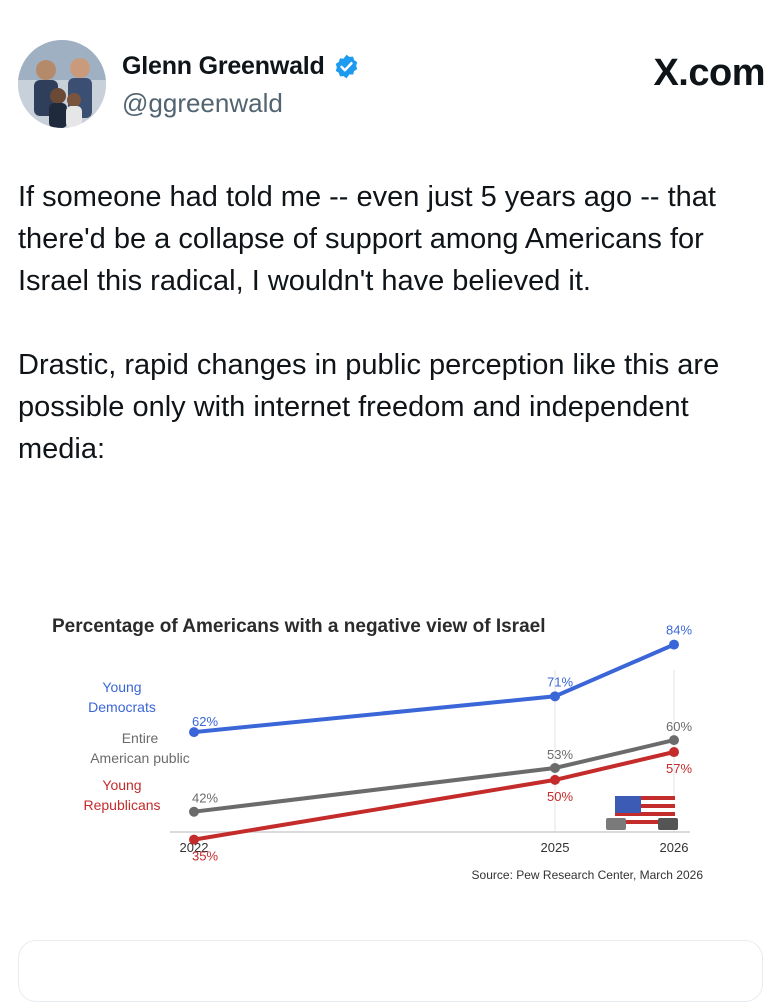 Image resolution: width=779 pixels, height=1002 pixels. I want to click on data-label: 50%, so click(560, 796).